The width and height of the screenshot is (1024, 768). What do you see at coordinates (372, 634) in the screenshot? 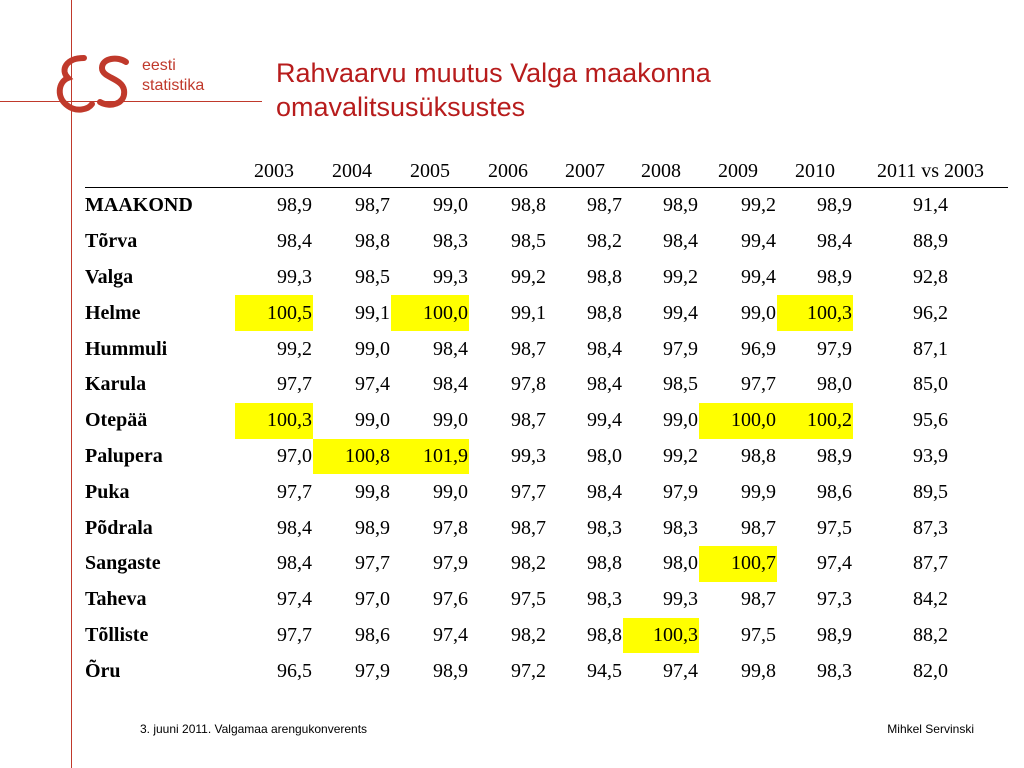
I see `table-cell: 98,6` at bounding box center [372, 634].